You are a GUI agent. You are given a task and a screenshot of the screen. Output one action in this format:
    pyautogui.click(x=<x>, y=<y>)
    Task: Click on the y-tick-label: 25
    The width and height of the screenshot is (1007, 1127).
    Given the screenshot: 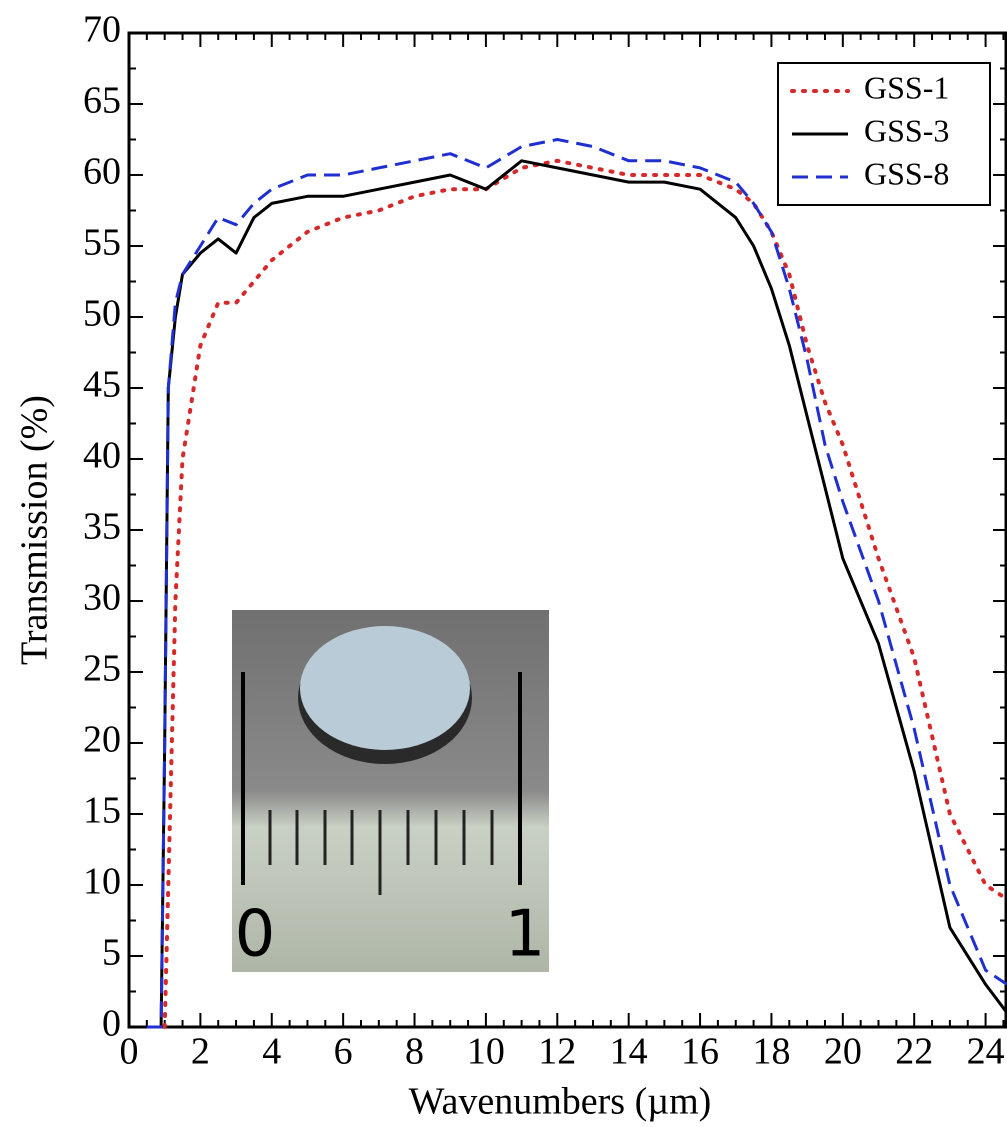 What is the action you would take?
    pyautogui.click(x=102, y=669)
    